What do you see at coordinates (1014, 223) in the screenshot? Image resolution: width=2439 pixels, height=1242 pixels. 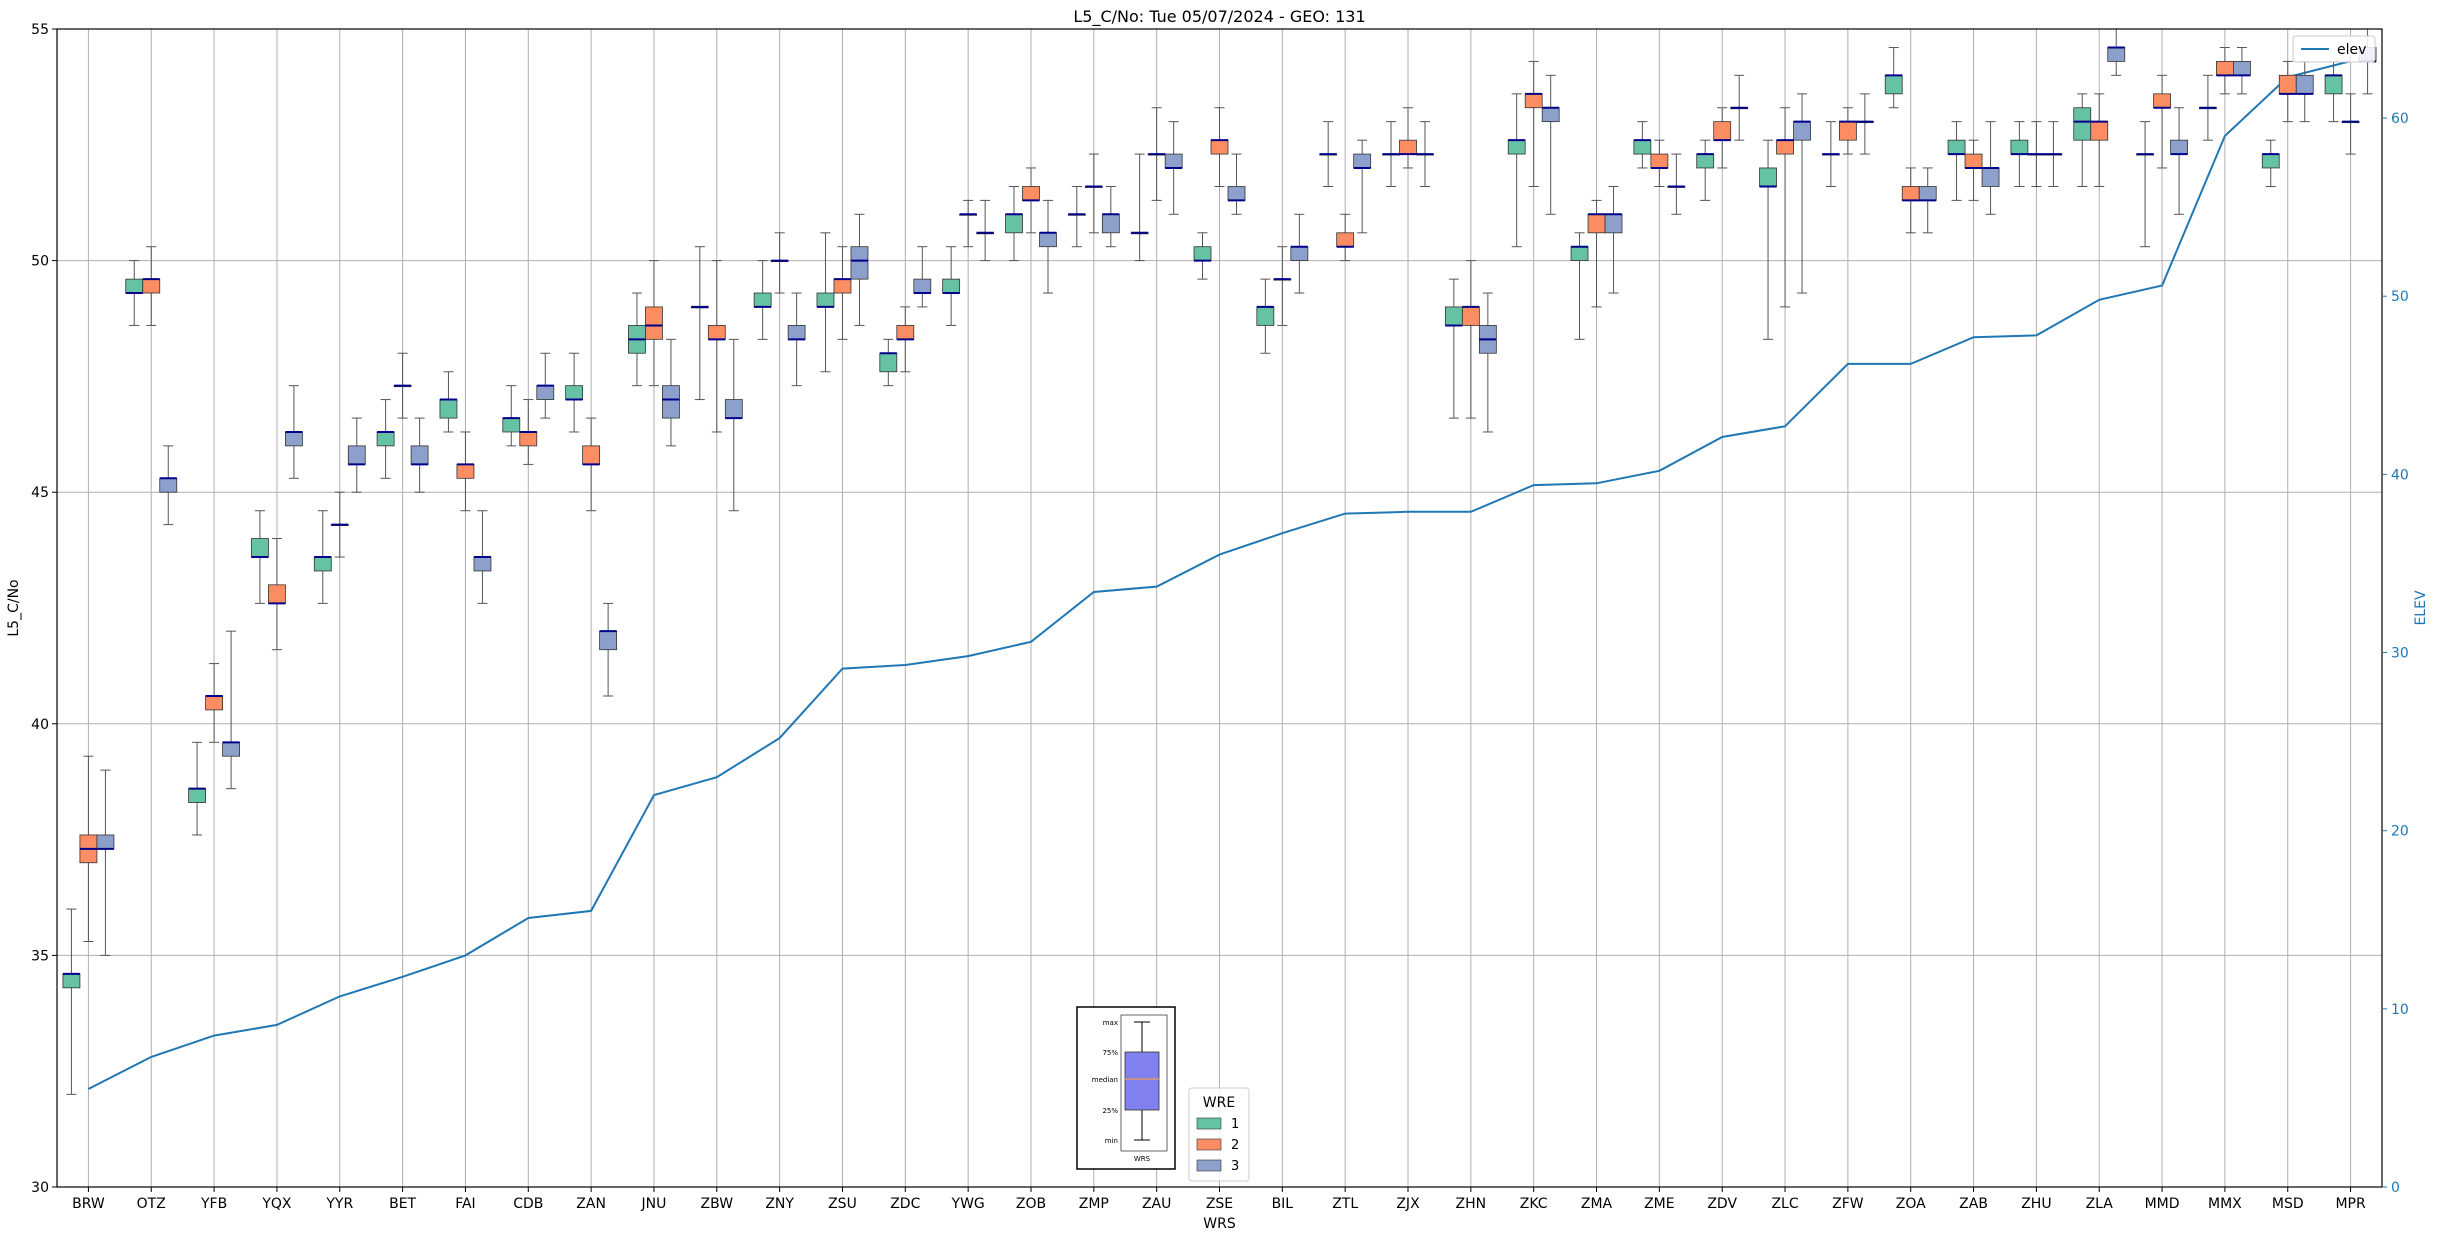 I see `box-wre-1-zob` at bounding box center [1014, 223].